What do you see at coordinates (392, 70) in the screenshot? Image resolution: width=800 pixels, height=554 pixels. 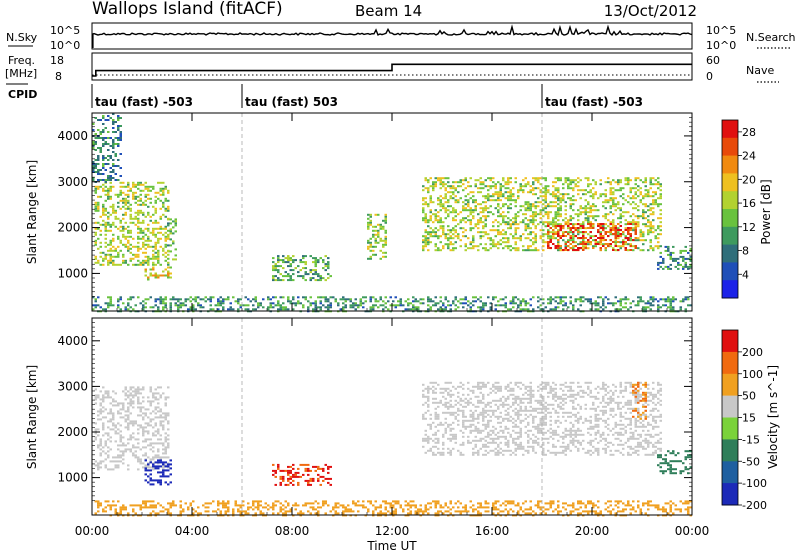 I see `freq-trace` at bounding box center [392, 70].